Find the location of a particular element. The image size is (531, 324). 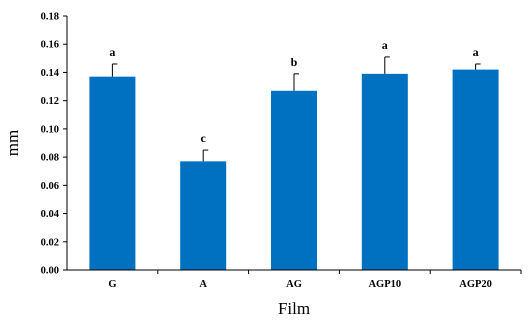

y-tick-label: 0.02 is located at coordinates (50, 242).